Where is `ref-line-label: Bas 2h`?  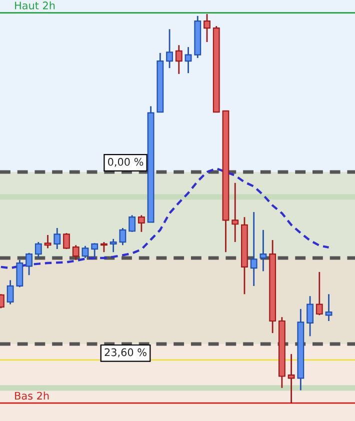
ref-line-label: Bas 2h is located at coordinates (32, 396).